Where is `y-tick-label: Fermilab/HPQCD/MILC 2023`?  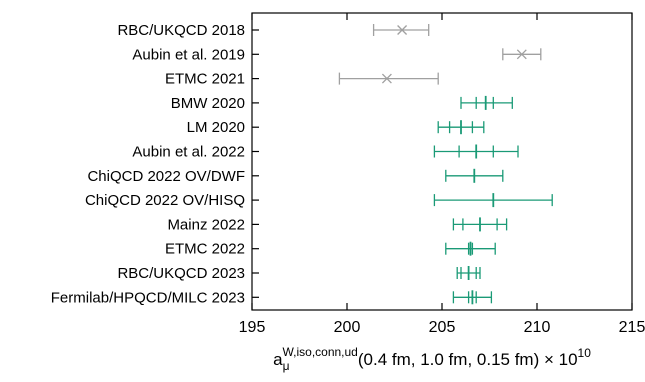
y-tick-label: Fermilab/HPQCD/MILC 2023 is located at coordinates (148, 297).